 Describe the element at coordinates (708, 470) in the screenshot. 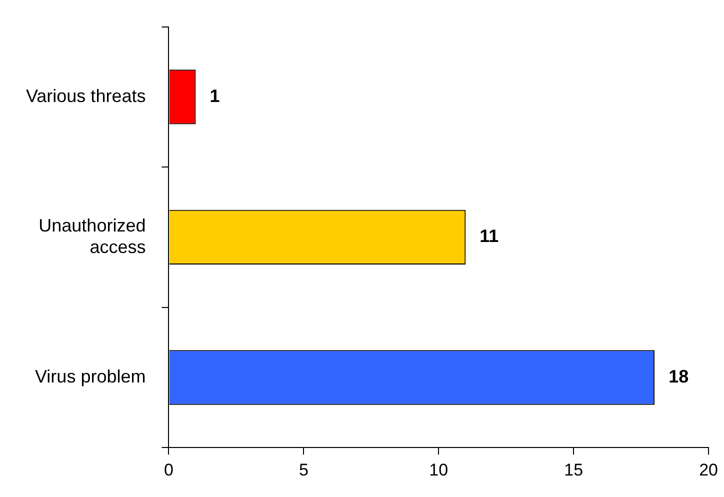

I see `x-tick-label: 20` at that location.